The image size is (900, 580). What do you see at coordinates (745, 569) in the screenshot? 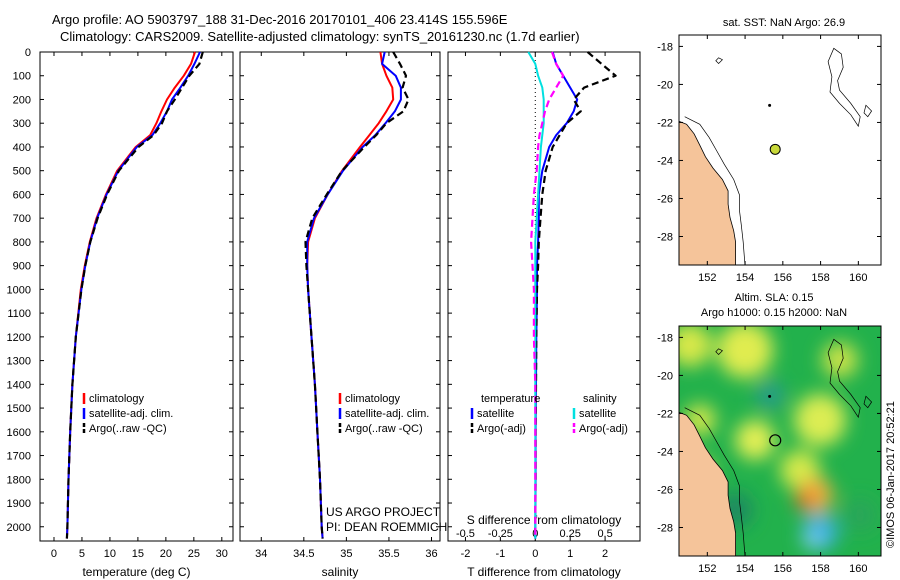
I see `x-tick-label: 154` at bounding box center [745, 569].